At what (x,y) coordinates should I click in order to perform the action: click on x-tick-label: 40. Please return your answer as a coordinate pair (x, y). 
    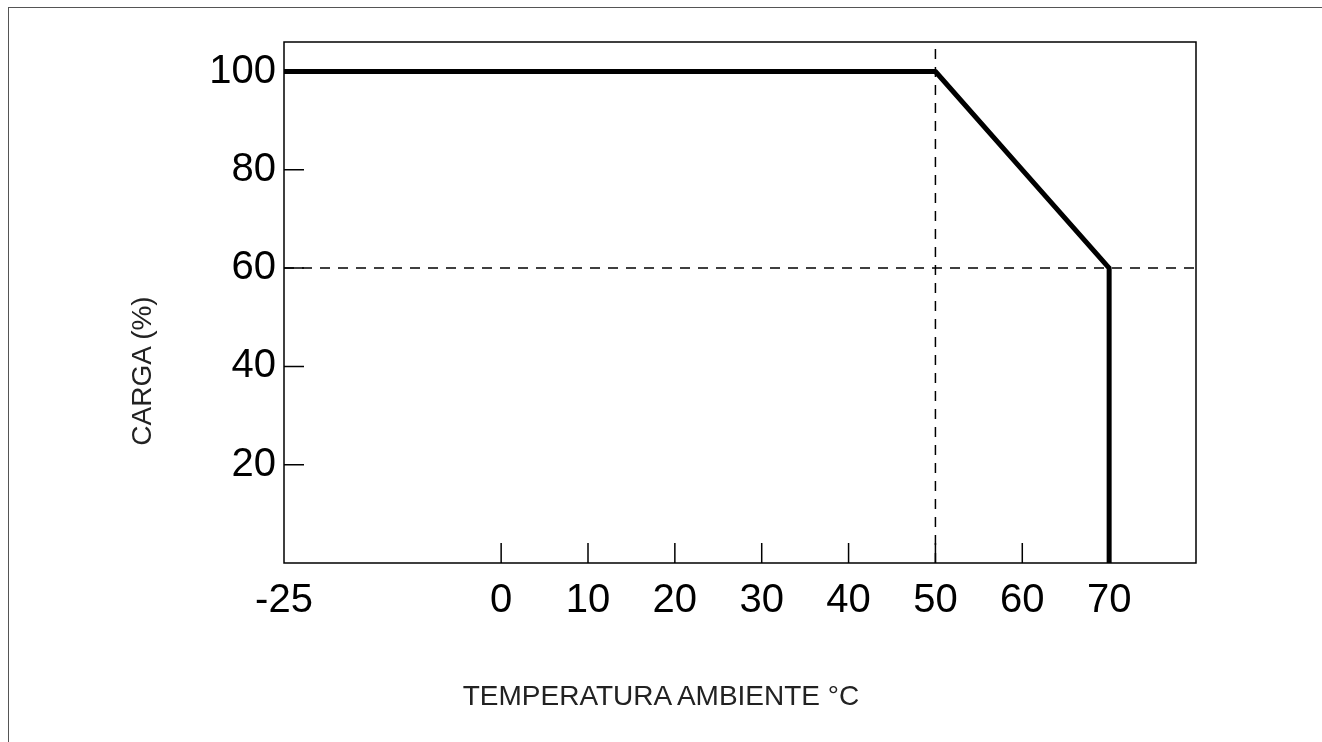
    Looking at the image, I should click on (848, 598).